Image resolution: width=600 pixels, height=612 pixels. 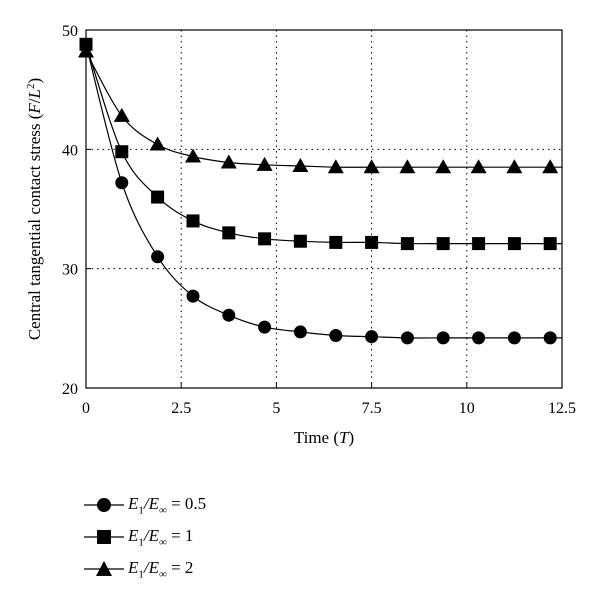 I want to click on legend-label-ratio-0-5: E1/E∞ = 0.5, so click(x=167, y=505).